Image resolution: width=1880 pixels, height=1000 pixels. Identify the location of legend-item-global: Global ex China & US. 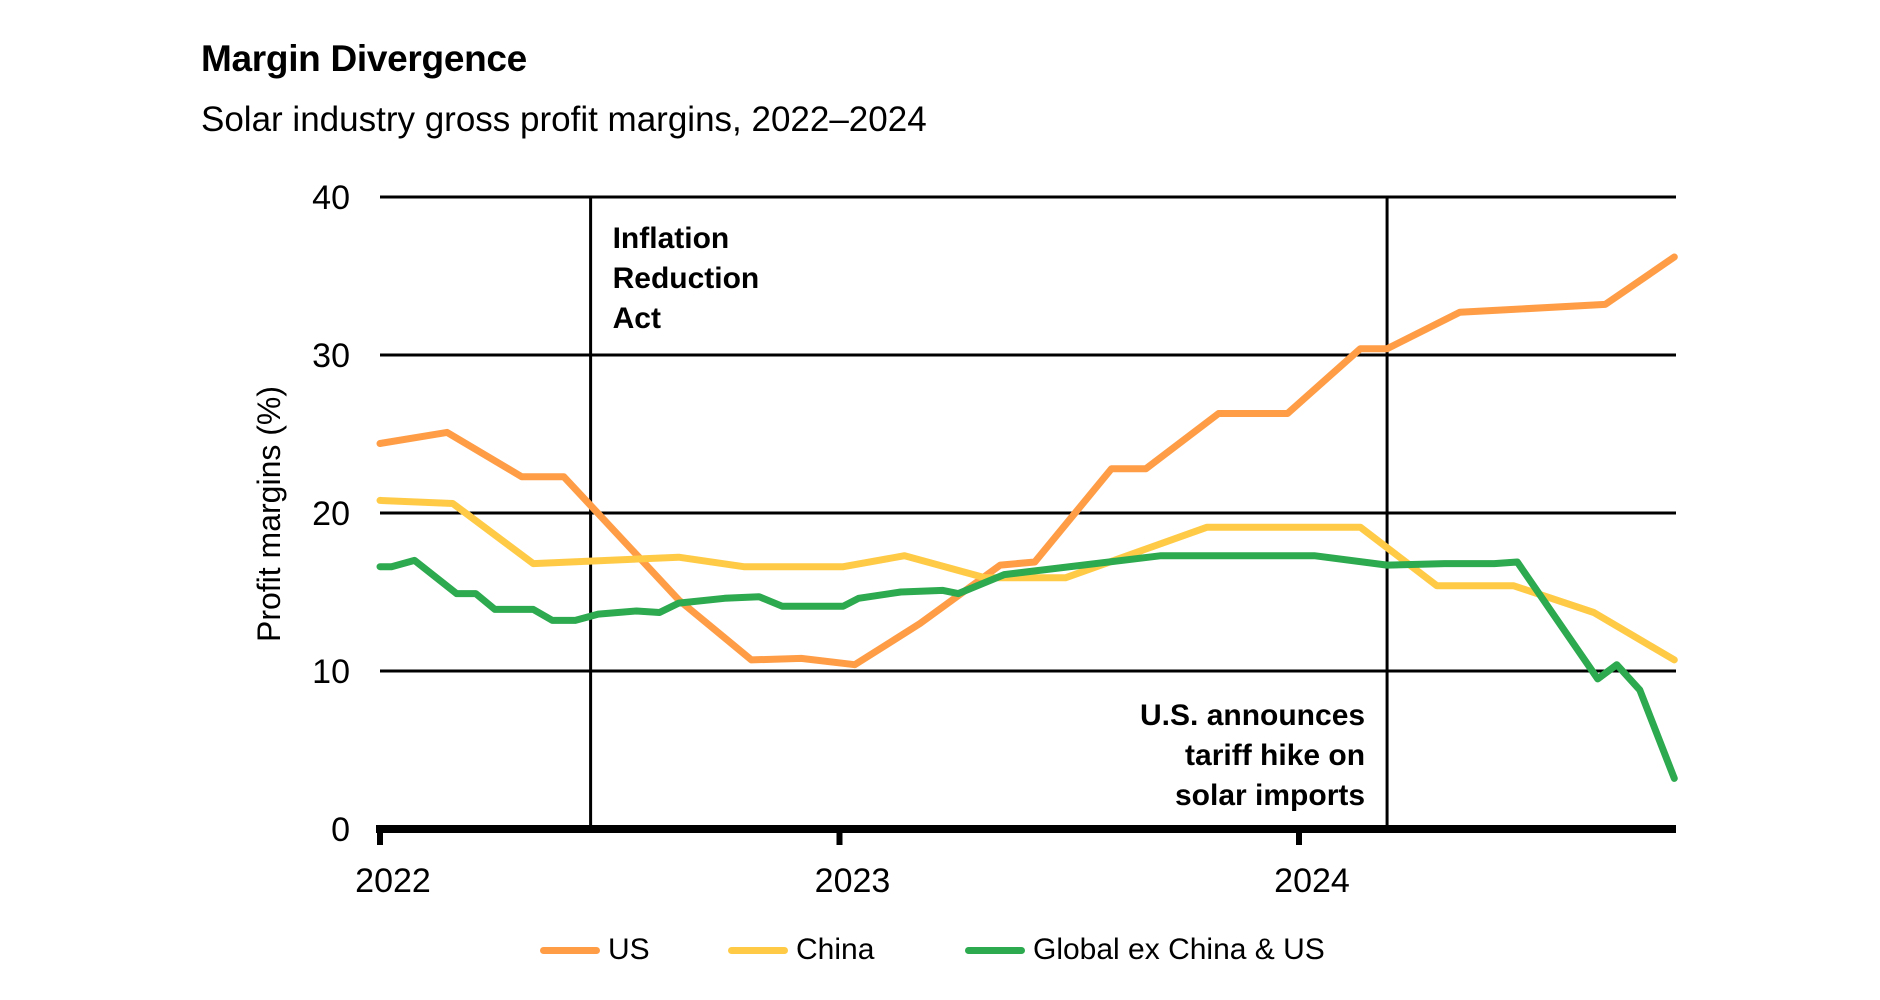
(1145, 950).